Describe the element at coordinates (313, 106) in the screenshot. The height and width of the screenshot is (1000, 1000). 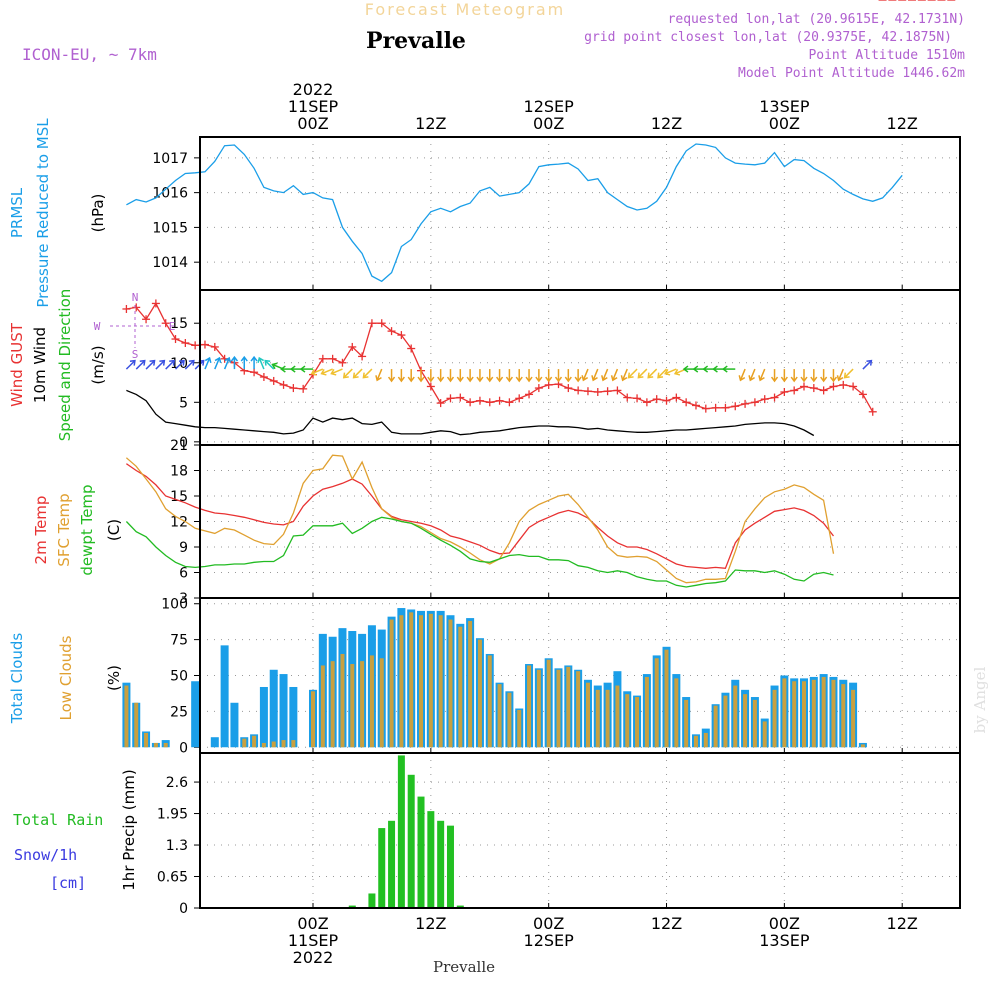
I see `top-axis-label: 11SEP` at that location.